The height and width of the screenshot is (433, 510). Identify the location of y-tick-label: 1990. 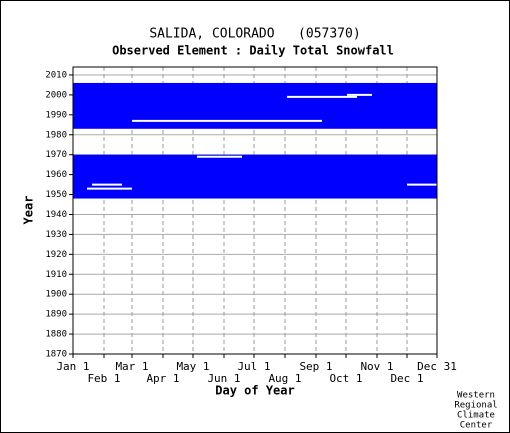
(56, 115).